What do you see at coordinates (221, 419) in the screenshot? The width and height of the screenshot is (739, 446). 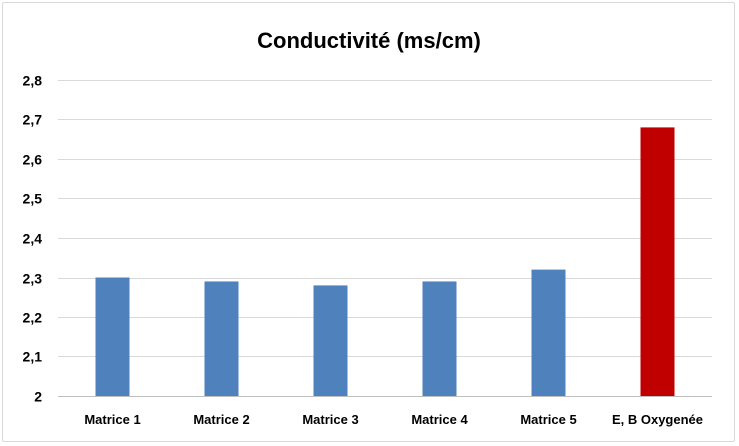 I see `x-tick-label: Matrice 2` at bounding box center [221, 419].